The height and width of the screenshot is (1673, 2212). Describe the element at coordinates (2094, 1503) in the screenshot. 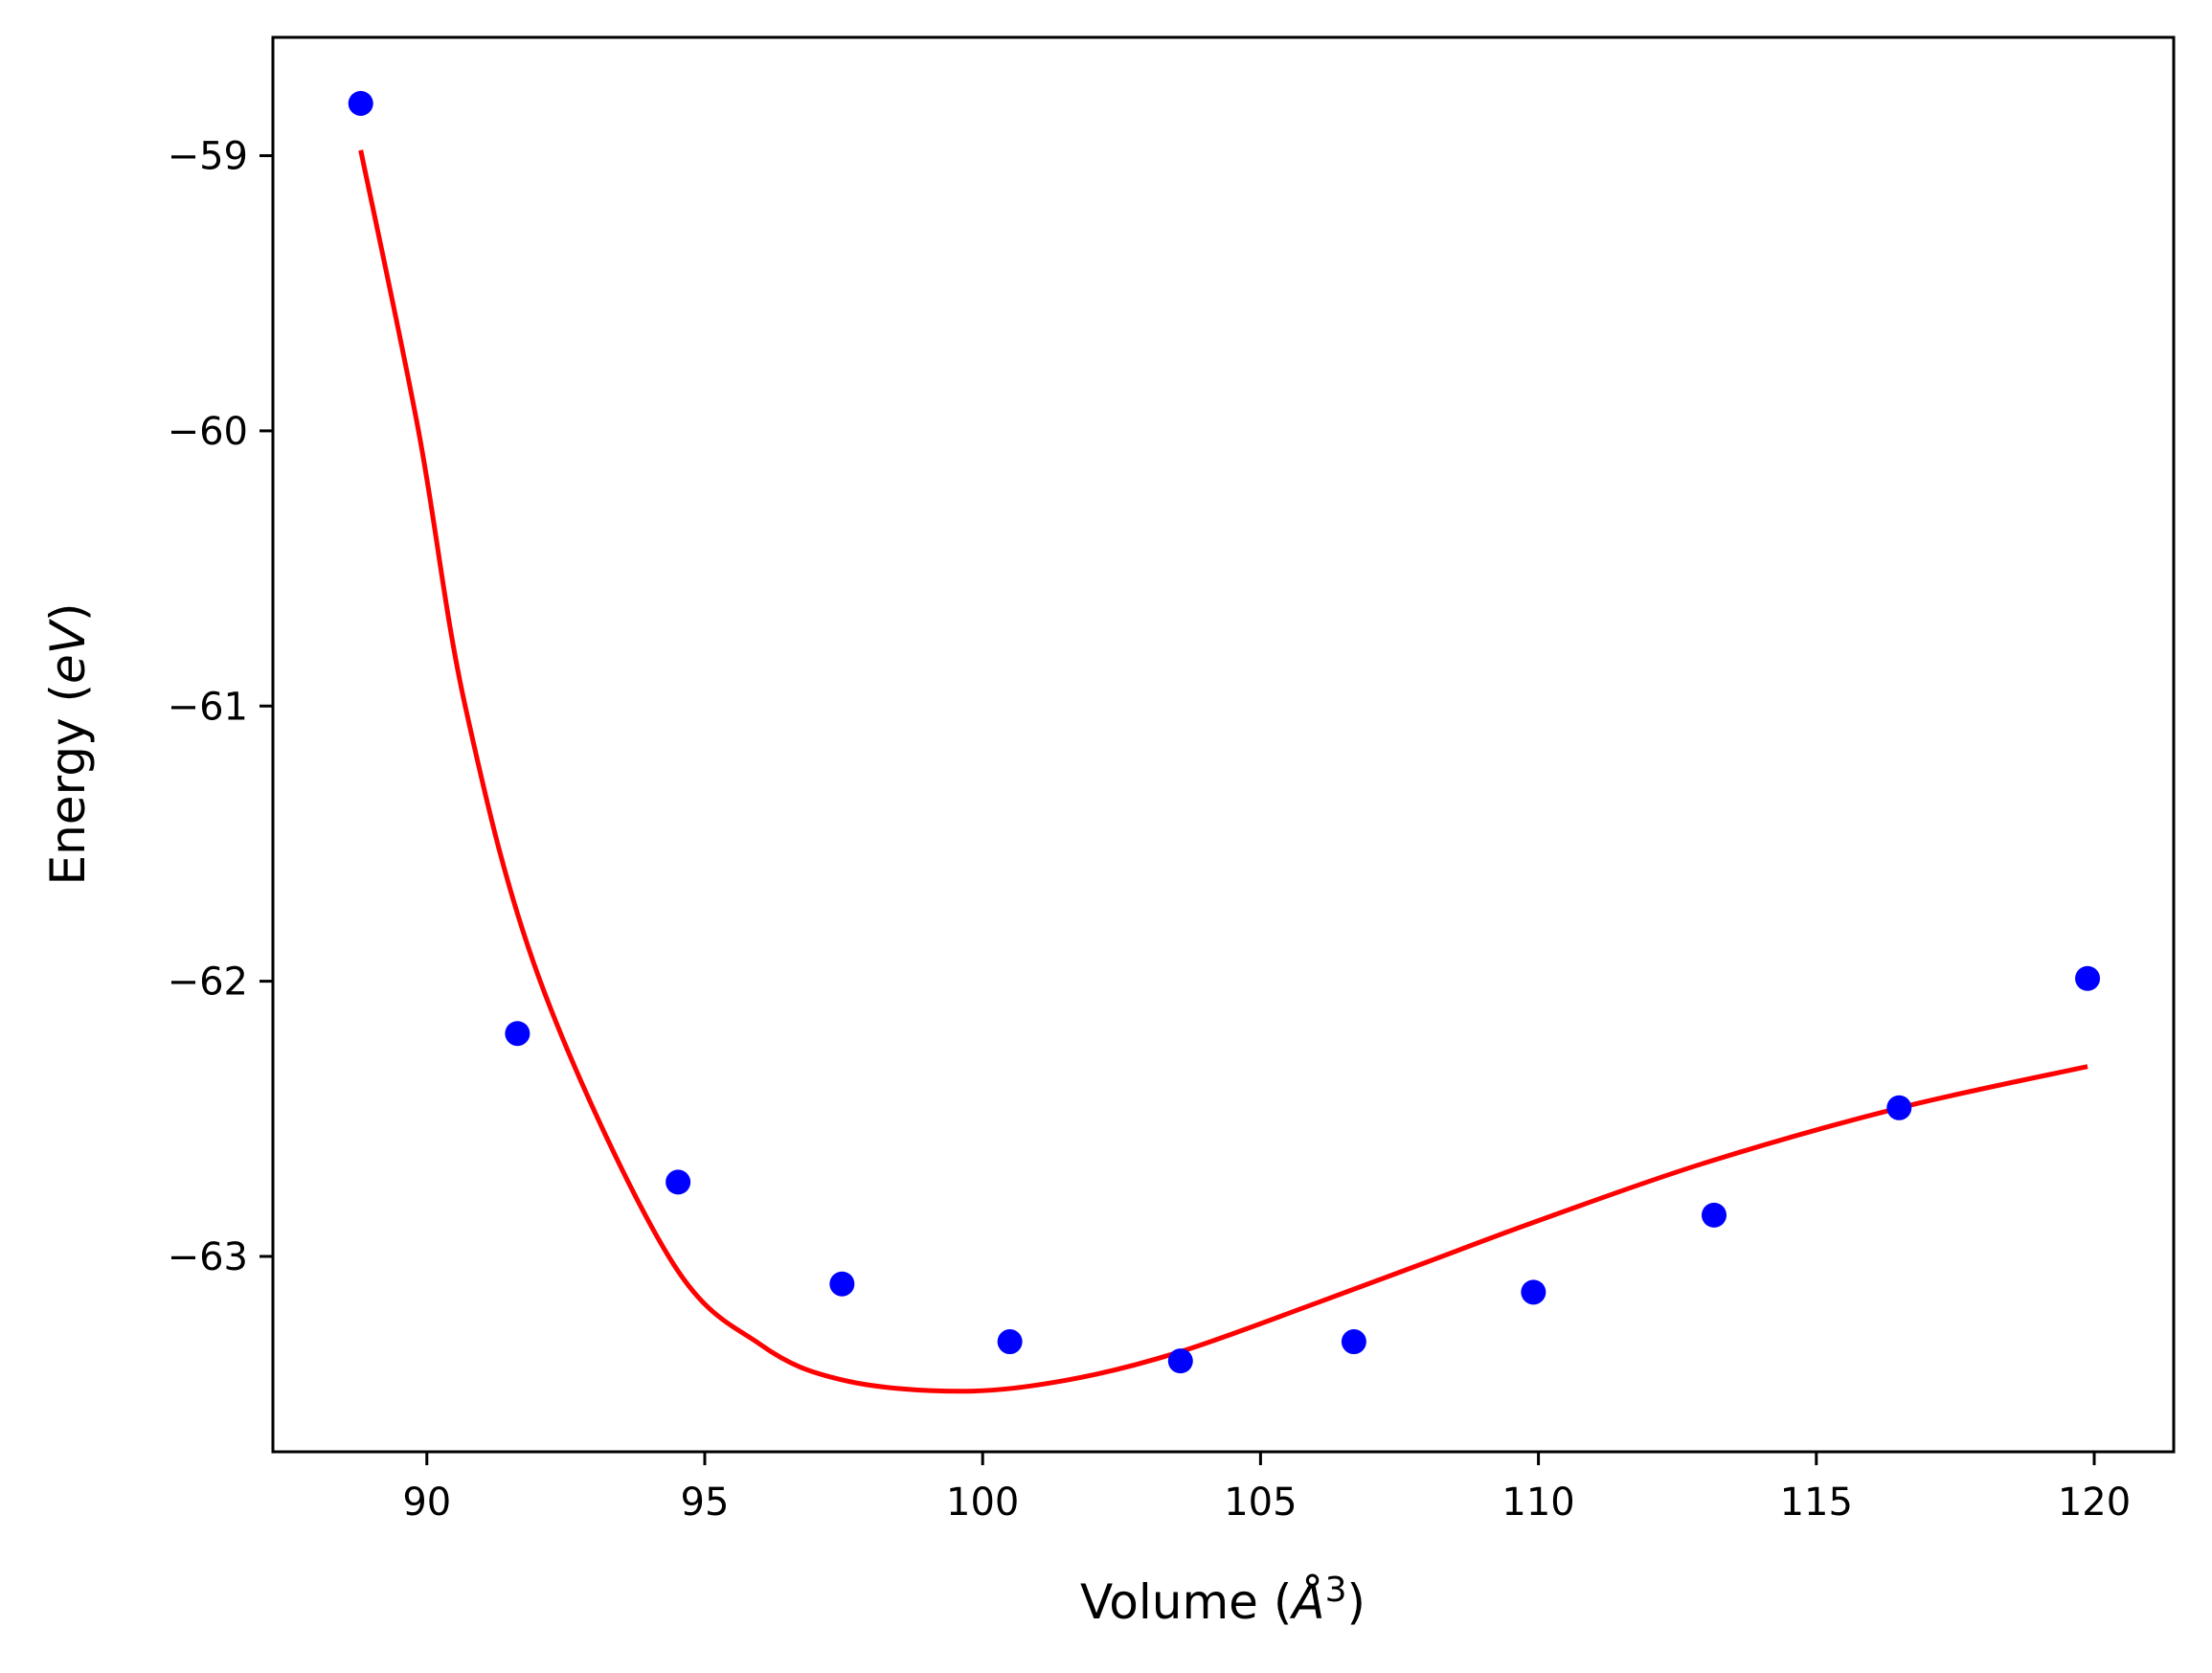

I see `x-tick-label: 120` at that location.